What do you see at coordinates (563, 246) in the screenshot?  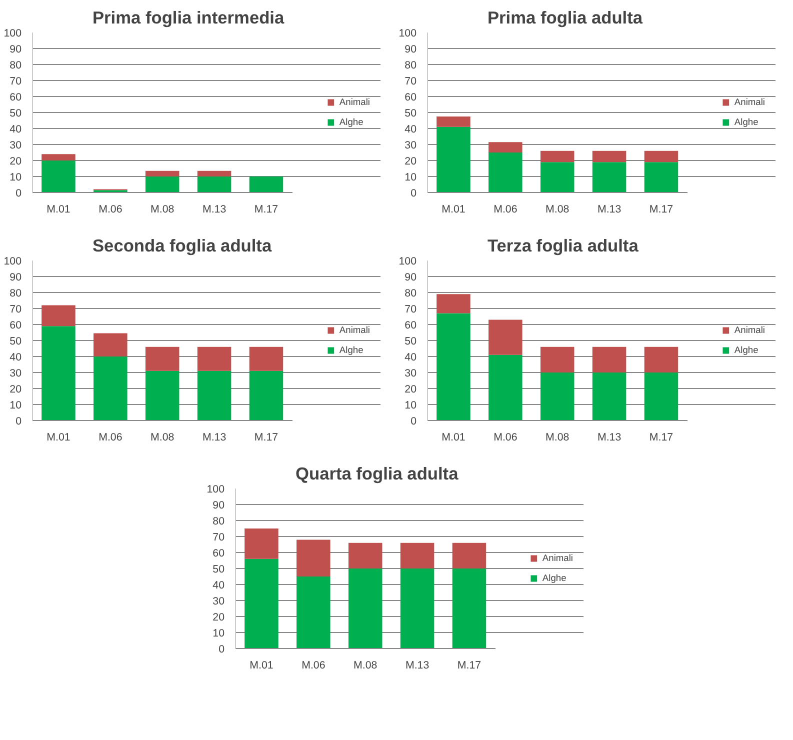 I see `chart-title: Terza foglia adulta` at bounding box center [563, 246].